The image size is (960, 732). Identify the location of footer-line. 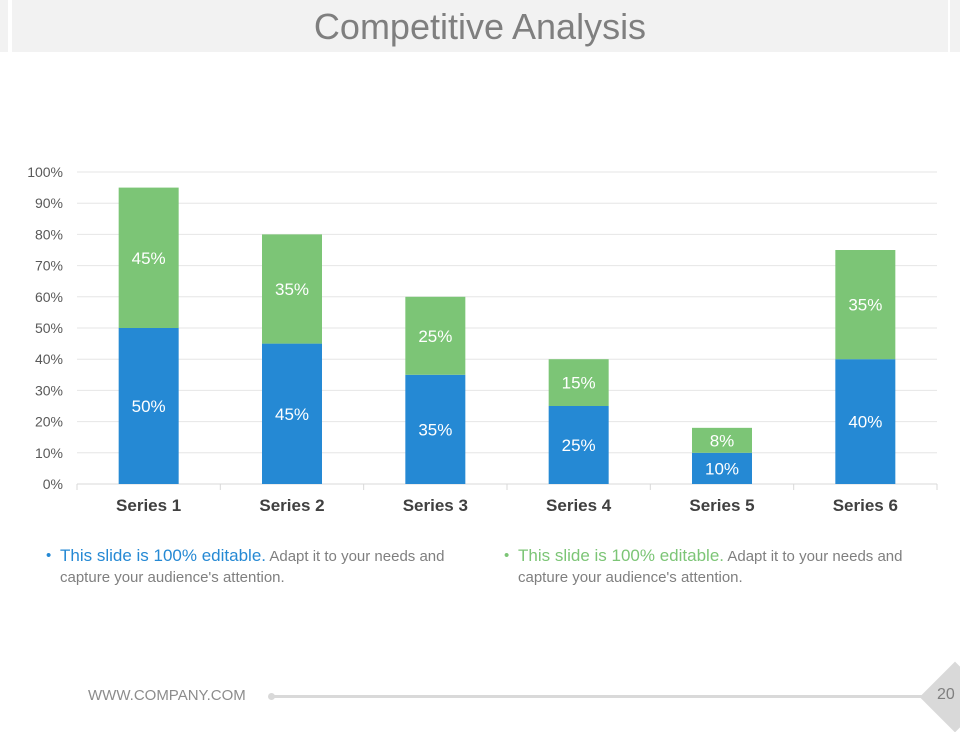
(602, 696).